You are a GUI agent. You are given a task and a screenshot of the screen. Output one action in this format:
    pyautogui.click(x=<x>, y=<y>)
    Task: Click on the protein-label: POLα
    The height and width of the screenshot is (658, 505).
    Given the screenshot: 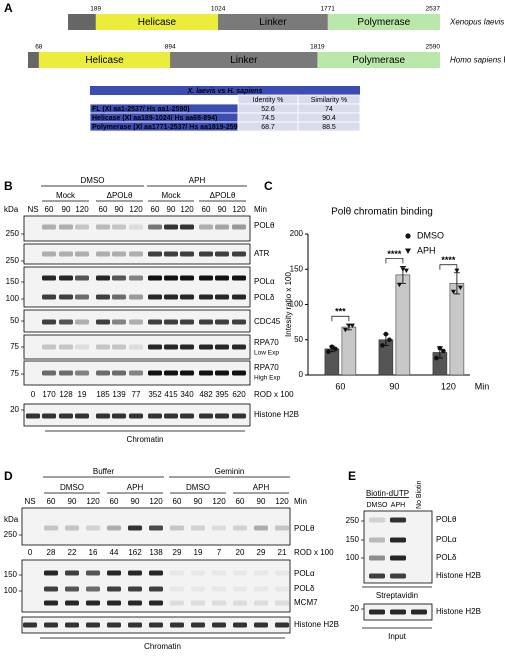 What is the action you would take?
    pyautogui.click(x=264, y=281)
    